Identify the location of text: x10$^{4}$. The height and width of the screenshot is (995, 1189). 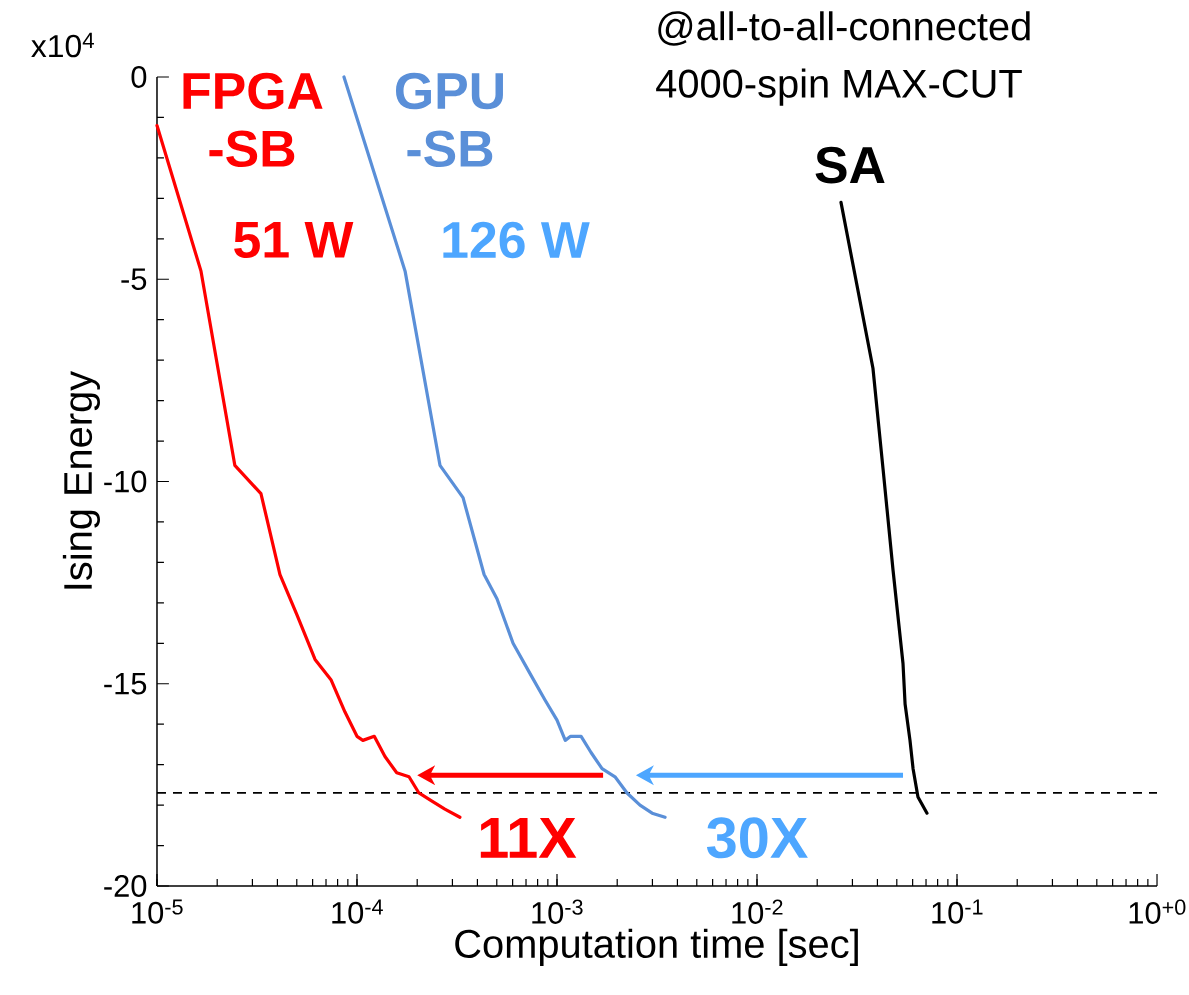
(62, 45).